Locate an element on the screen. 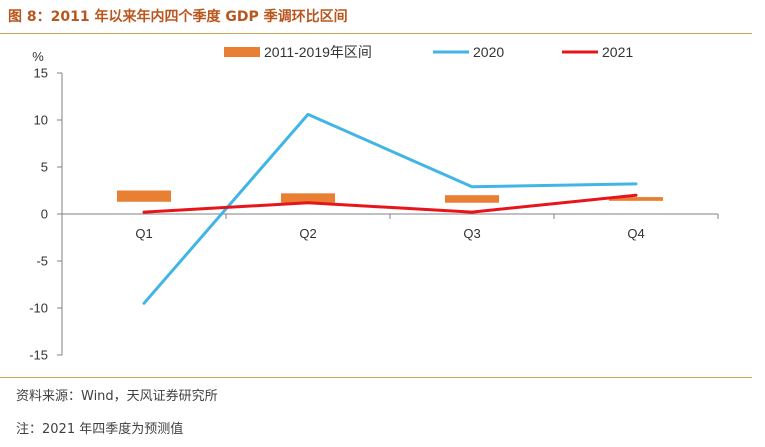 The height and width of the screenshot is (447, 765). legend-label: 2021 is located at coordinates (617, 52).